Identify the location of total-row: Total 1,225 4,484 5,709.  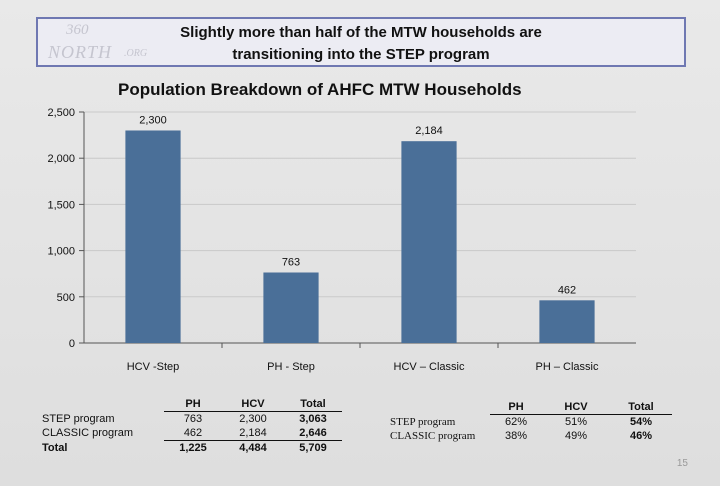
(192, 448).